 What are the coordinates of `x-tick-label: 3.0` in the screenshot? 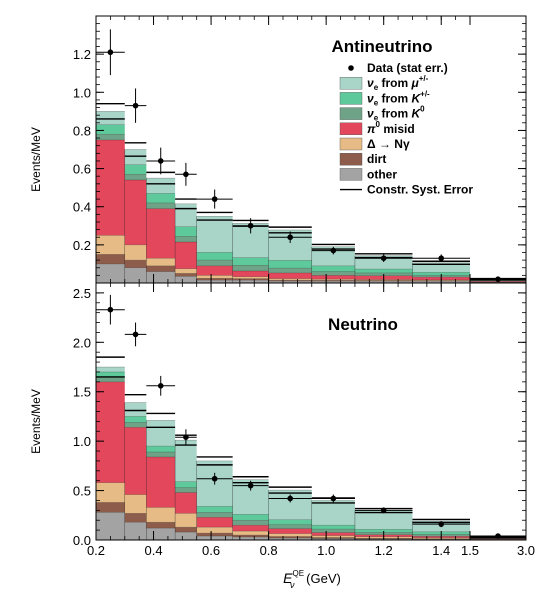 It's located at (526, 550).